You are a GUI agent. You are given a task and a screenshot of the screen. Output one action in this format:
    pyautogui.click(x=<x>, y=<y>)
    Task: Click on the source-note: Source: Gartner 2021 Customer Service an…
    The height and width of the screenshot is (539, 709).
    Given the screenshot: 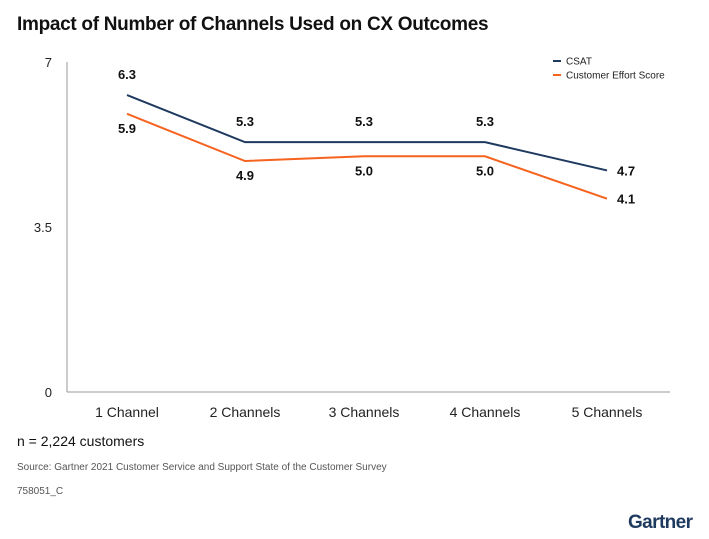 What is the action you would take?
    pyautogui.click(x=202, y=467)
    